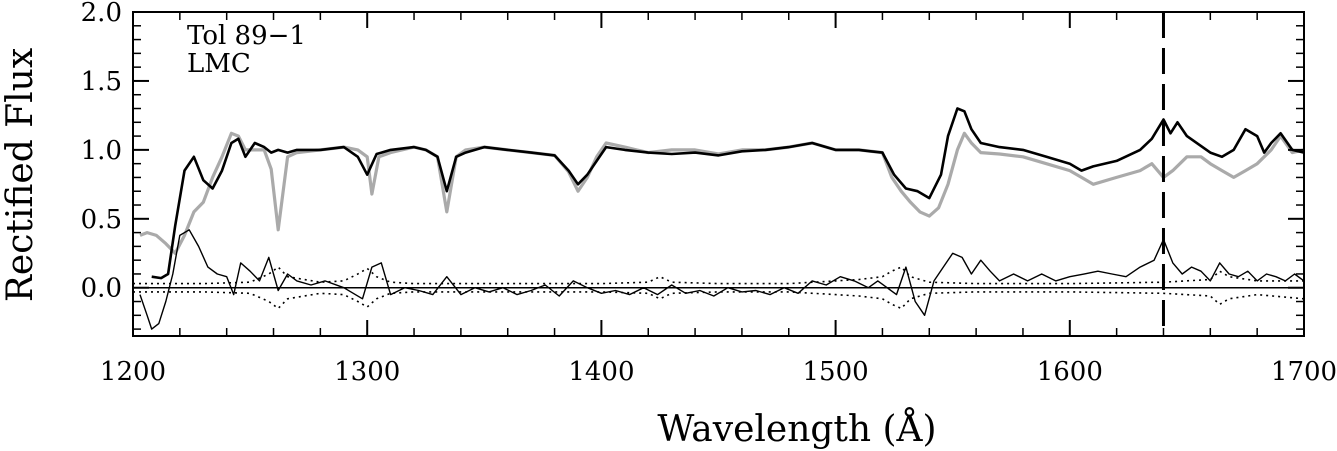 This screenshot has width=1337, height=451. Describe the element at coordinates (101, 289) in the screenshot. I see `y-tick-label: 0.0` at that location.